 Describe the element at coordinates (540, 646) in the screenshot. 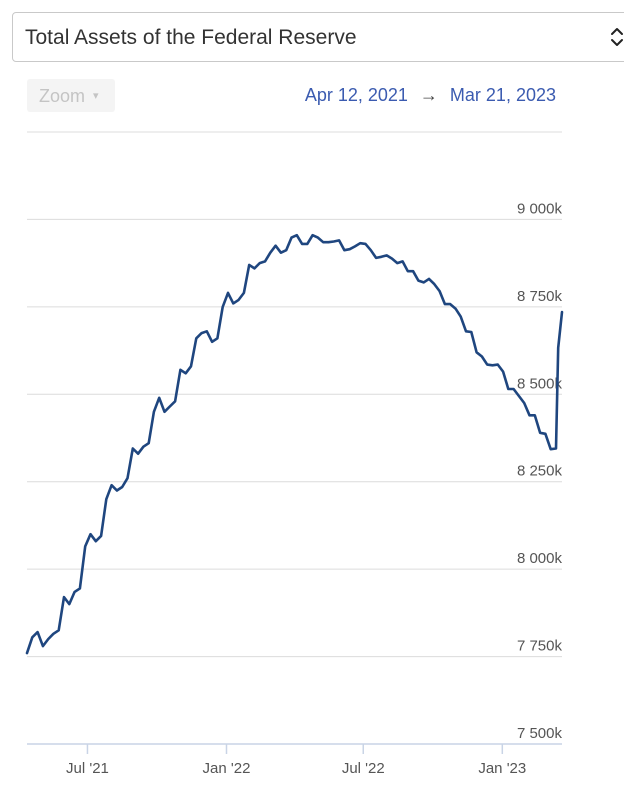

I see `y-tick-label: 7 750k` at that location.